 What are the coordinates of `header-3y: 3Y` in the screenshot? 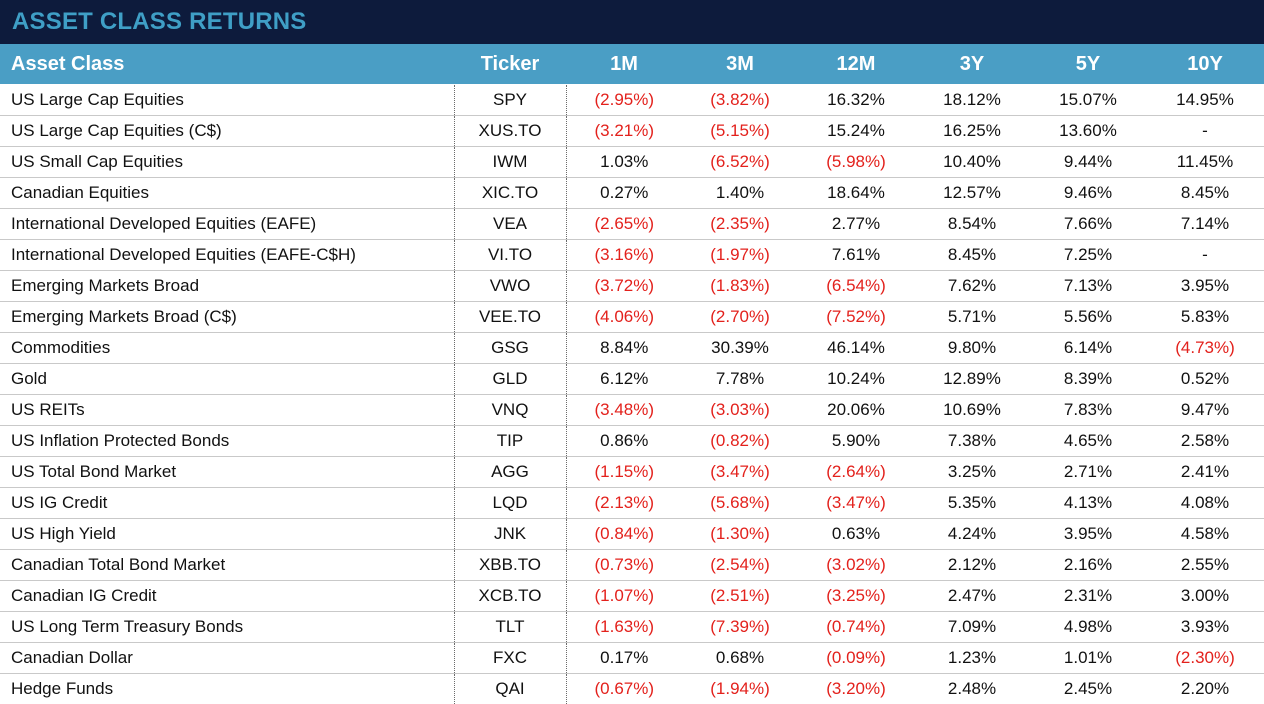 It's located at (972, 64).